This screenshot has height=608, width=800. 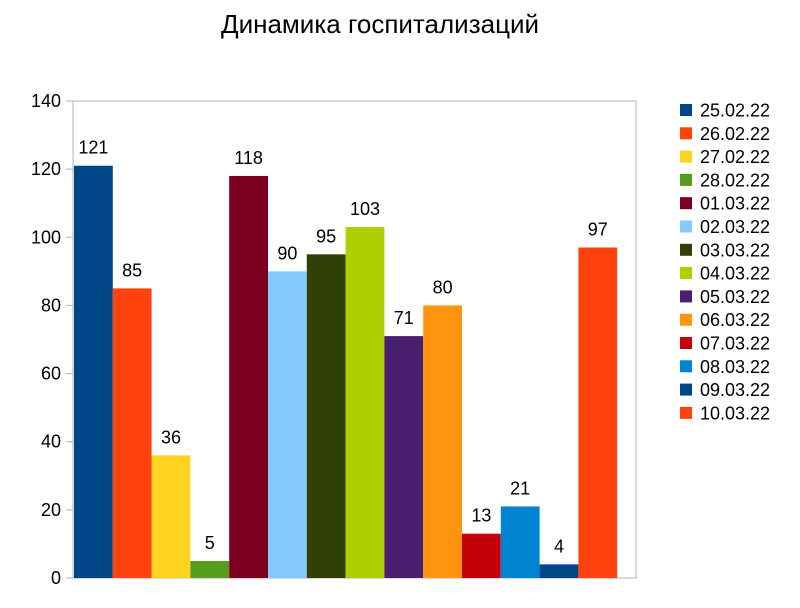 I want to click on y-tick-label: 40, so click(x=51, y=442).